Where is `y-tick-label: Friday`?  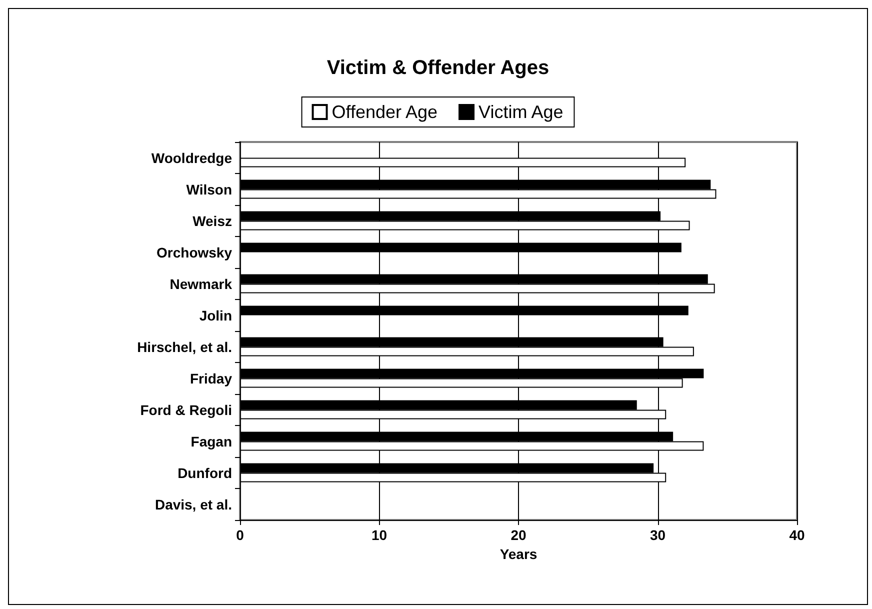
y-tick-label: Friday is located at coordinates (211, 378).